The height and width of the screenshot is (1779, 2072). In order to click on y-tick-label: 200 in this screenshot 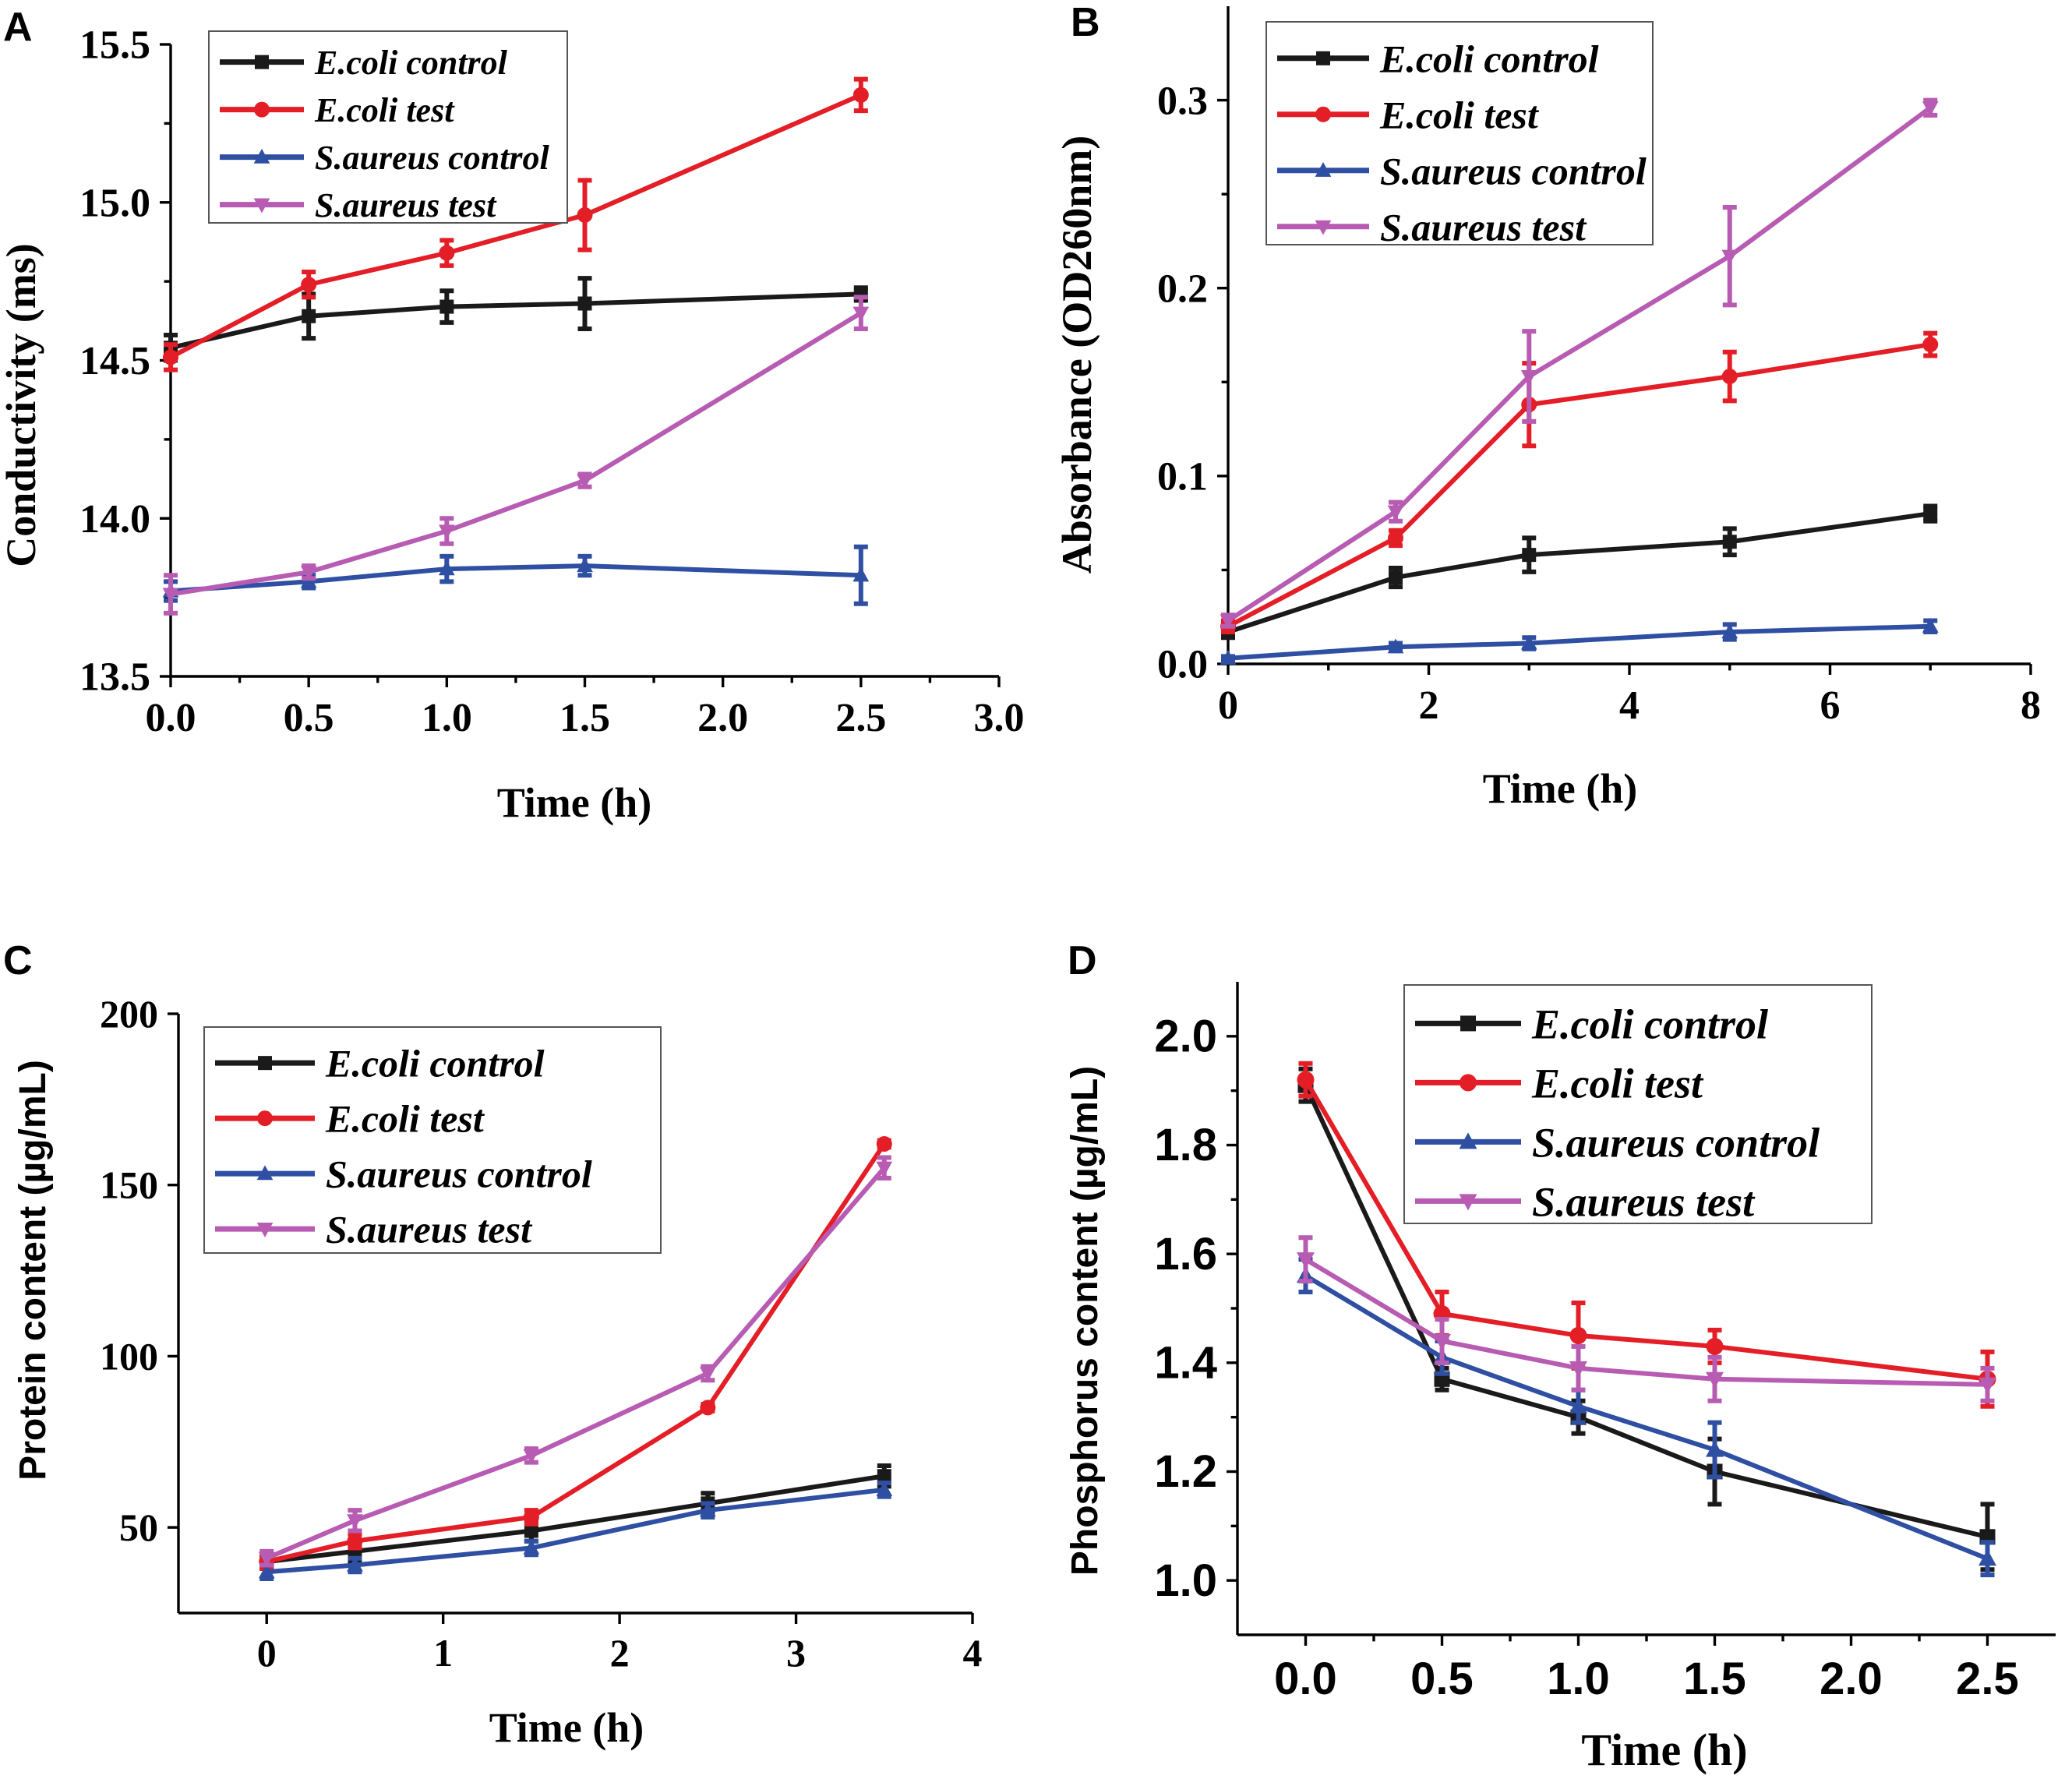, I will do `click(129, 1014)`.